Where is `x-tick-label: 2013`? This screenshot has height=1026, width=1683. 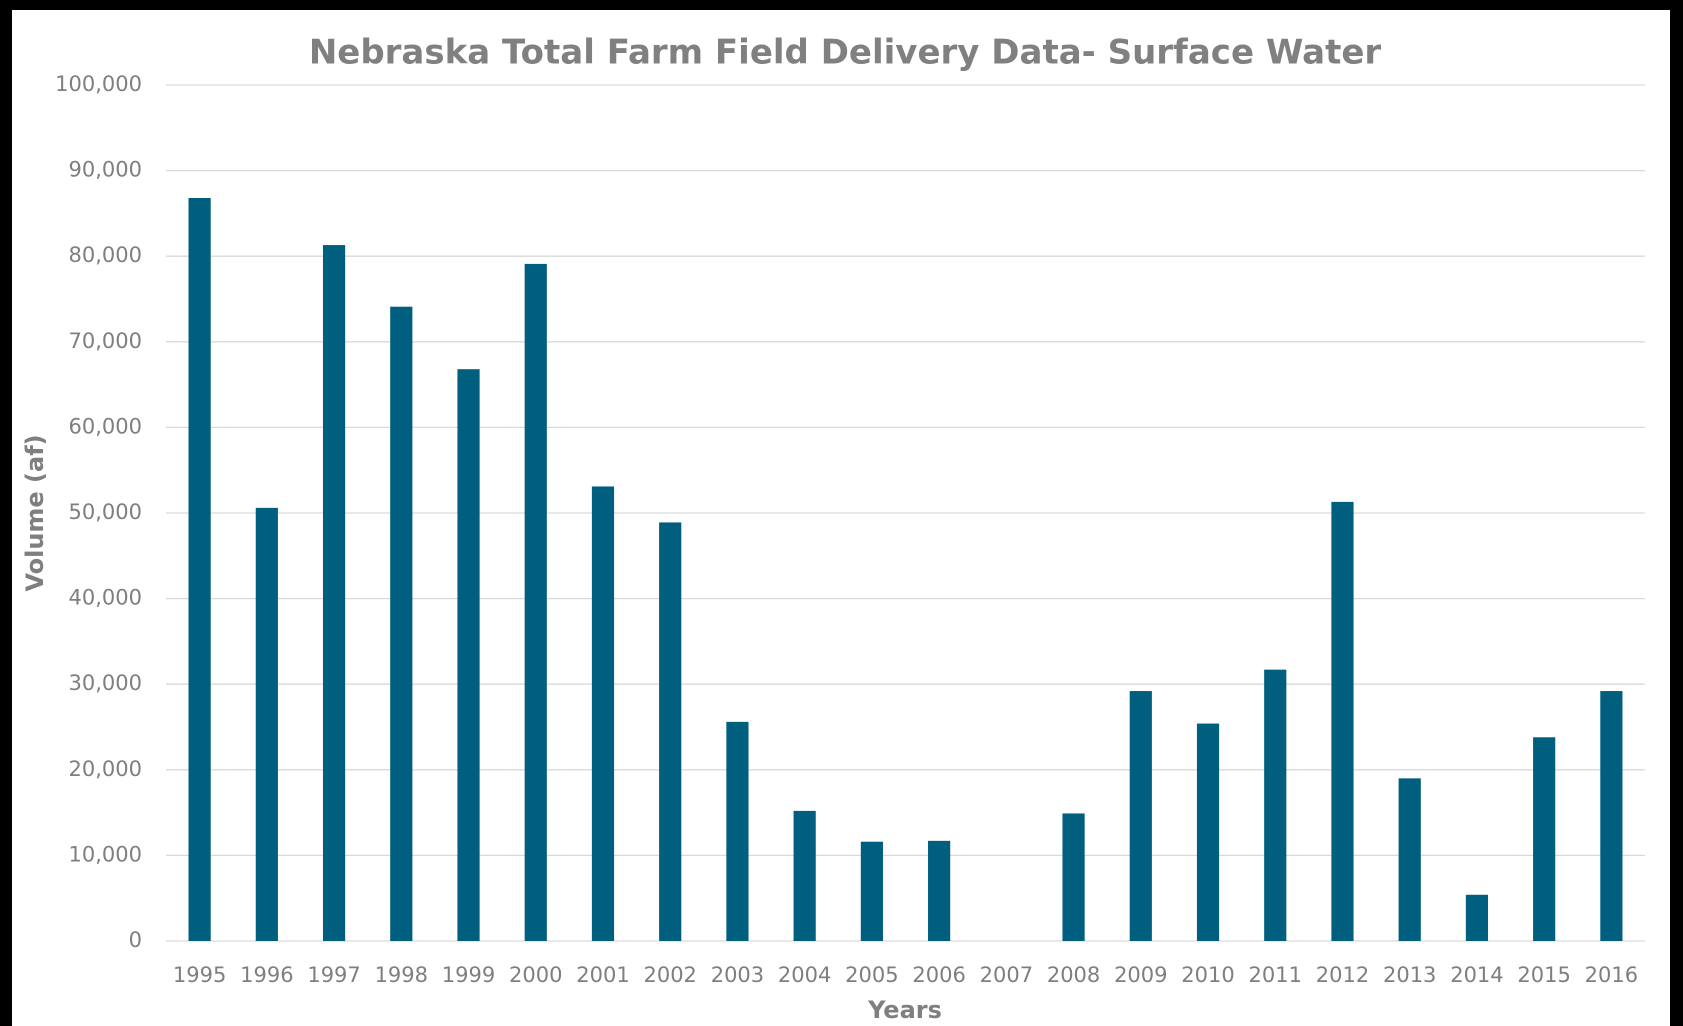
x-tick-label: 2013 is located at coordinates (1409, 975).